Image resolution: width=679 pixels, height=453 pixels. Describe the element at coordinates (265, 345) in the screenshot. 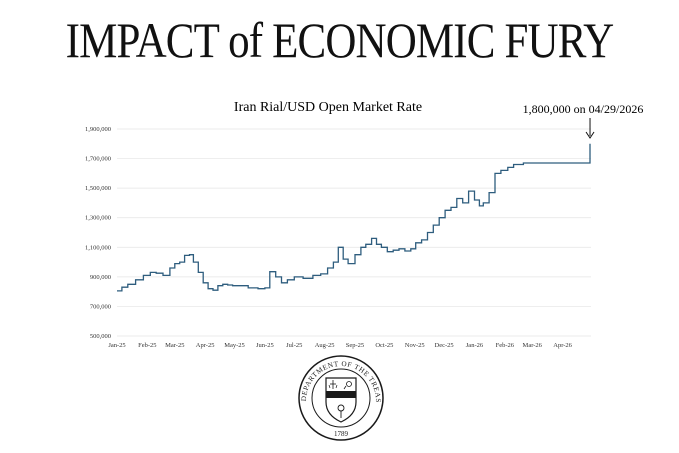

I see `x-tick-label: Jun-25` at that location.